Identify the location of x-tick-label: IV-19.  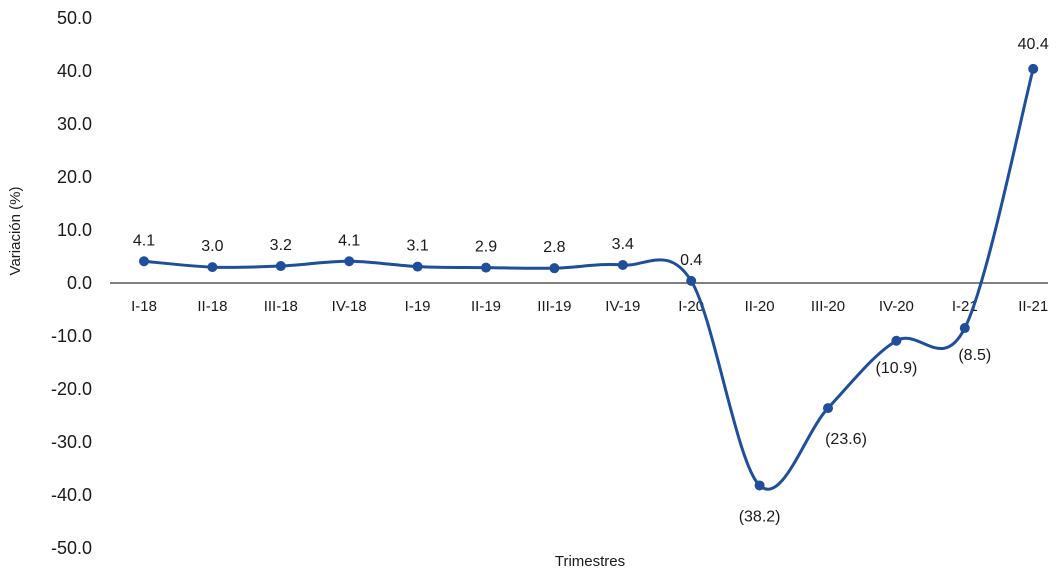
(622, 306).